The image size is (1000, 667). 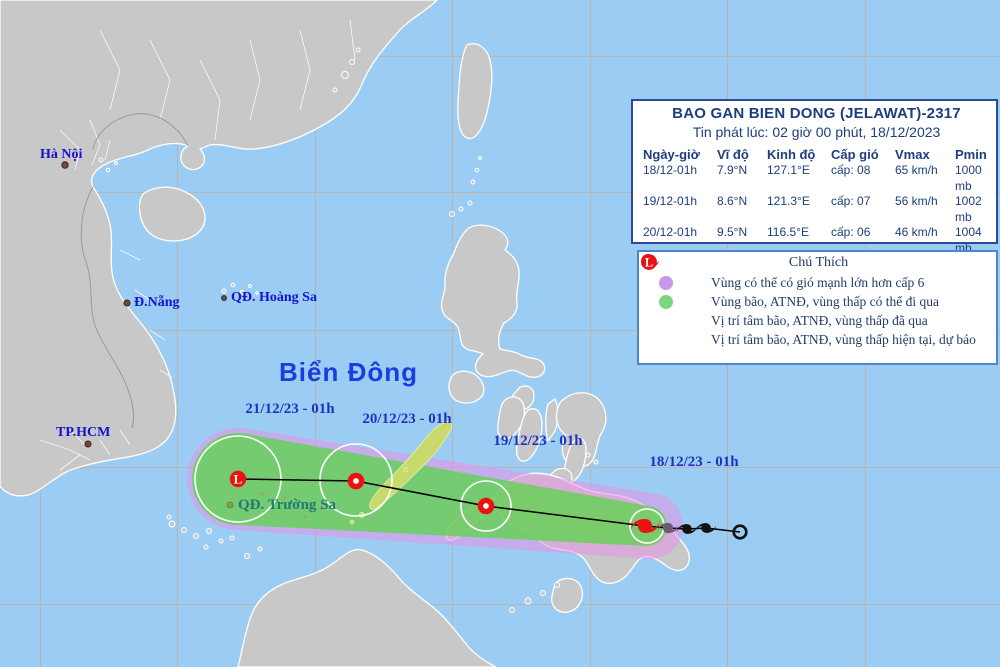 I want to click on hanoi-dot, so click(x=65, y=165).